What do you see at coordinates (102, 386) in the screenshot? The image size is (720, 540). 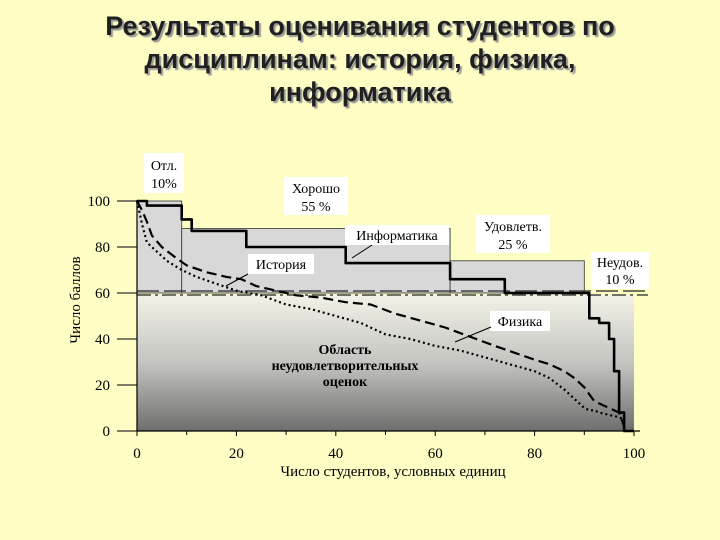 I see `y-tick-label-1: 20` at bounding box center [102, 386].